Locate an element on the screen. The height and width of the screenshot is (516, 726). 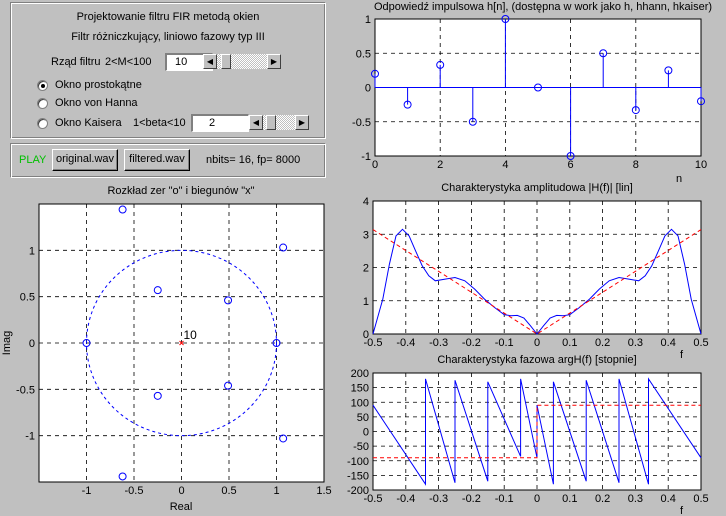
impulse-ytick-label: 0 is located at coordinates (368, 89).